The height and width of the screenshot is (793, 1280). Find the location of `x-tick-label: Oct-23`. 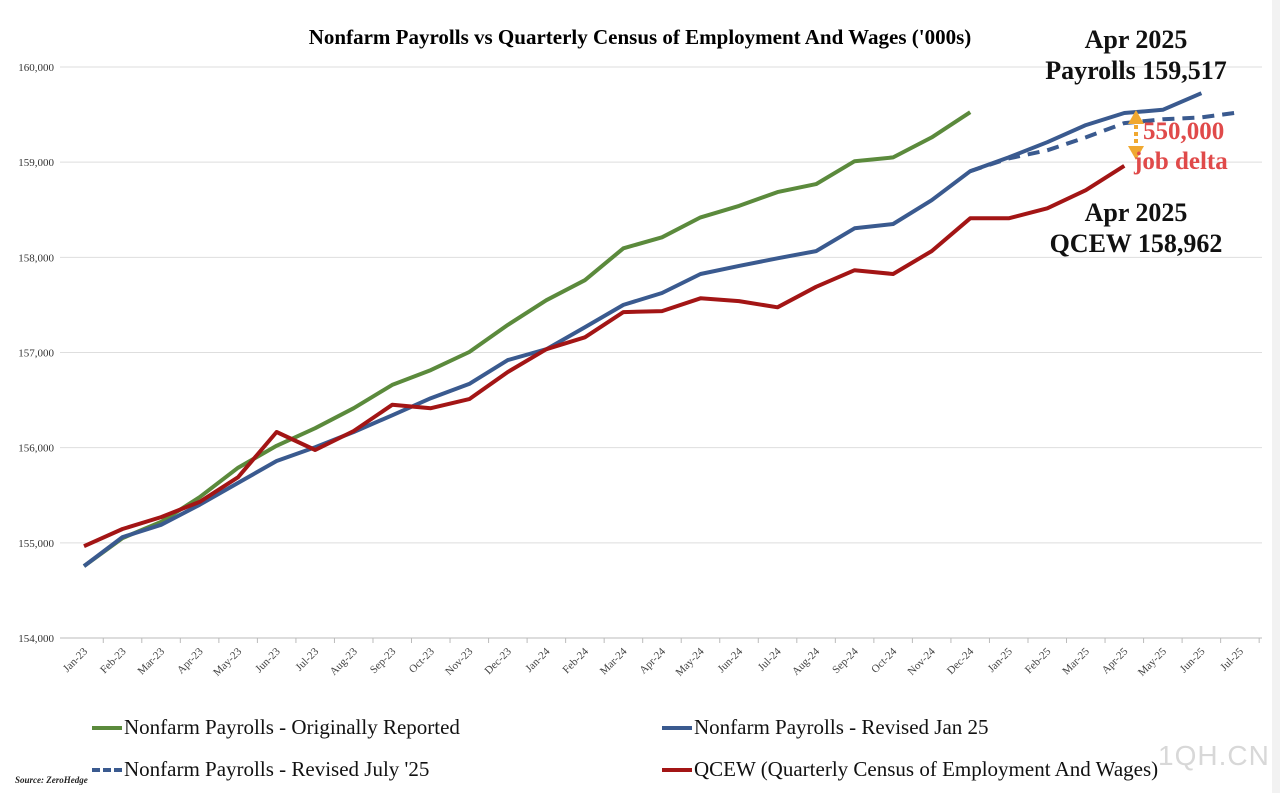

x-tick-label: Oct-23 is located at coordinates (422, 660).